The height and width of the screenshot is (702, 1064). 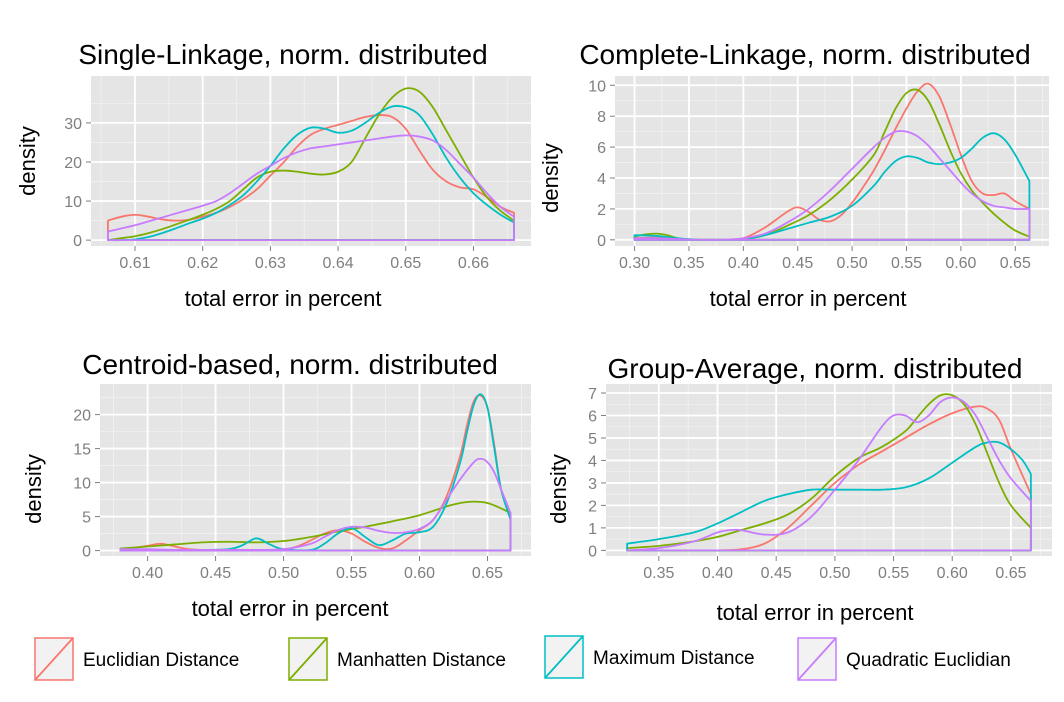 What do you see at coordinates (73, 124) in the screenshot?
I see `y-tick-label: 30` at bounding box center [73, 124].